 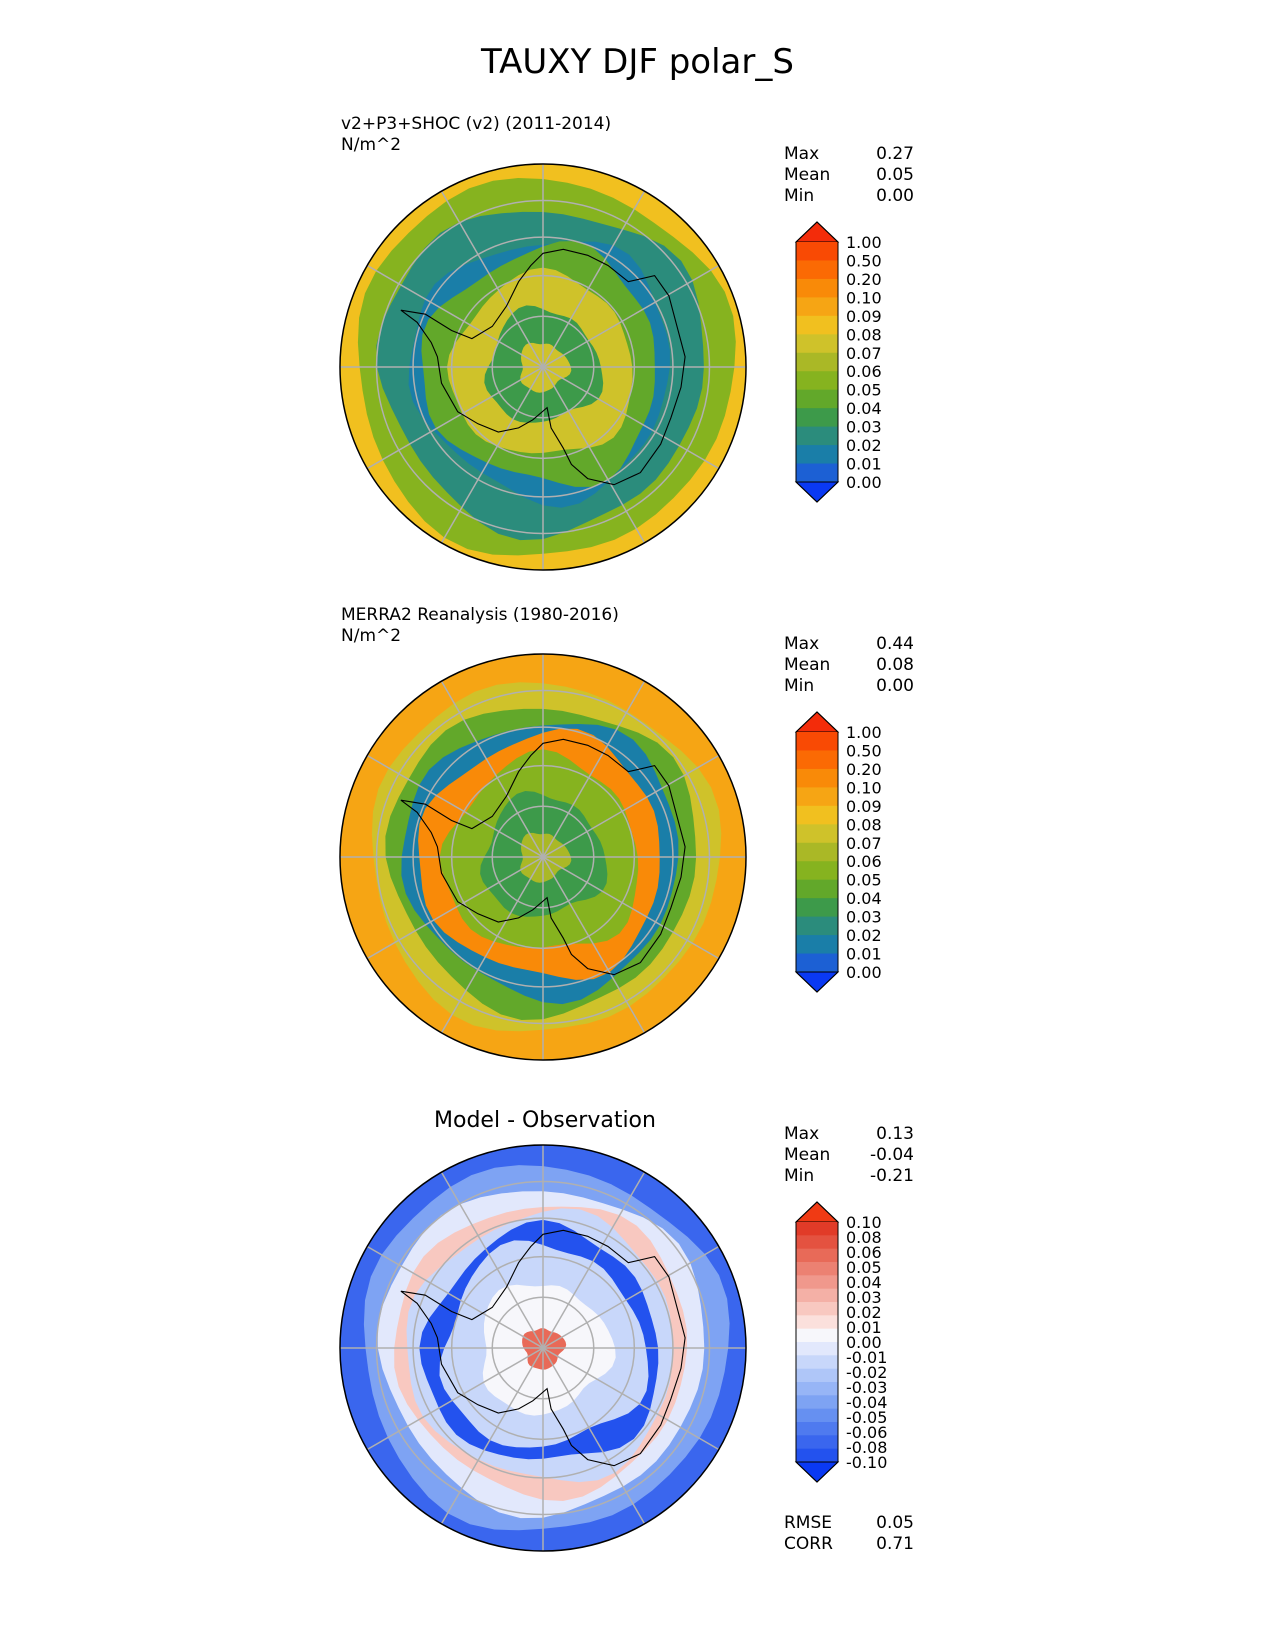 What do you see at coordinates (849, 1155) in the screenshot?
I see `panel3-stats: Max 0.13 Mean -0.04 Min -0.21` at bounding box center [849, 1155].